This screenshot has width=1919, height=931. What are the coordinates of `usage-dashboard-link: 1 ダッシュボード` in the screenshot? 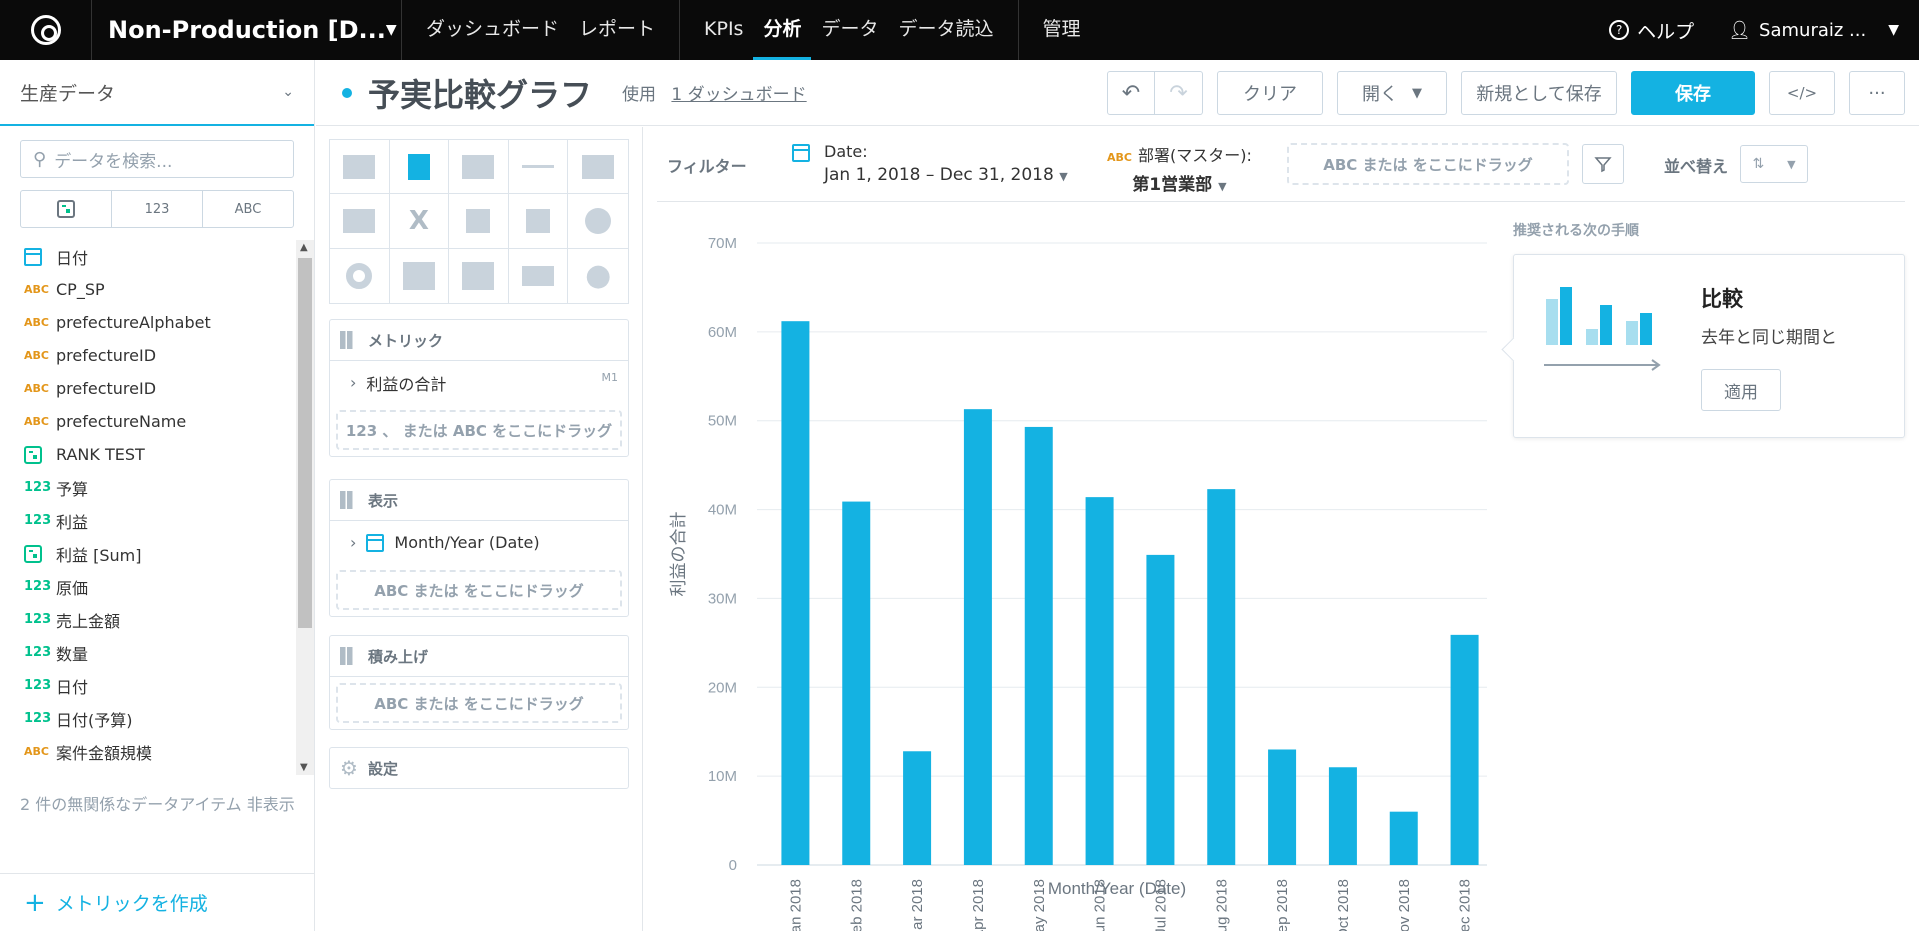 It's located at (739, 95).